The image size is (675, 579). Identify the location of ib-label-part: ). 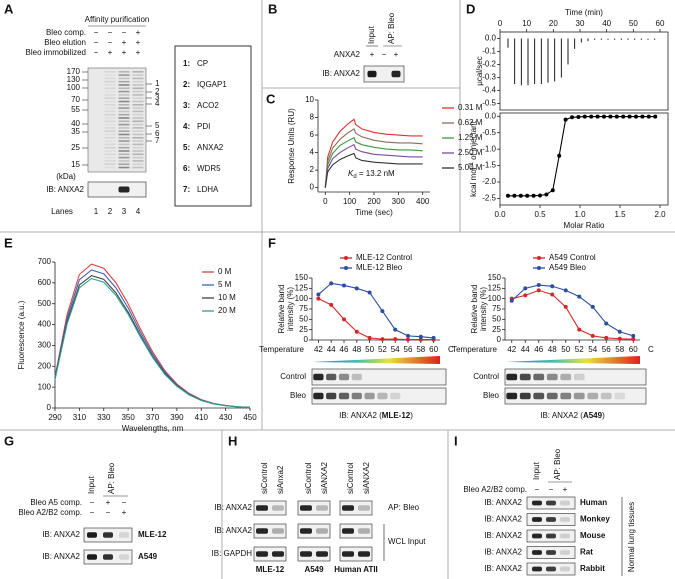
(411, 415).